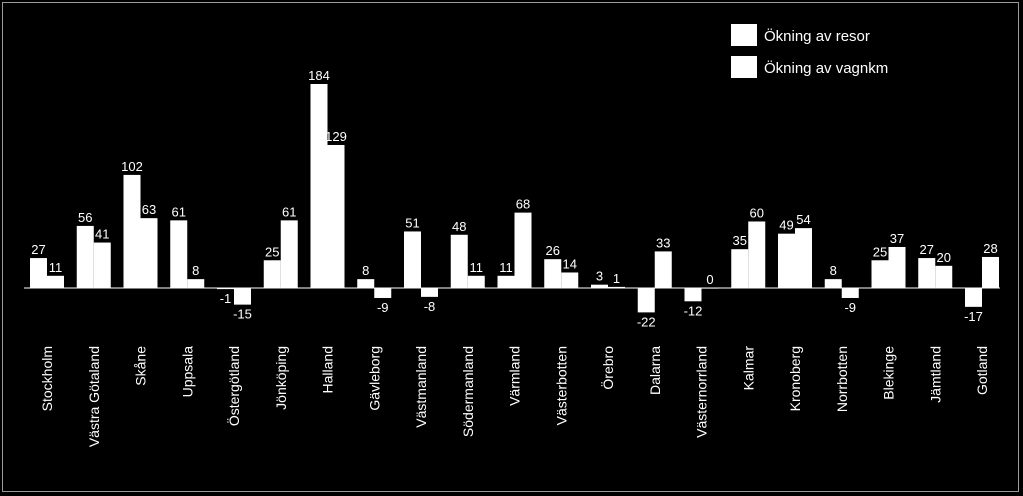 The width and height of the screenshot is (1023, 496). Describe the element at coordinates (757, 212) in the screenshot. I see `bar-vagnkm-15-label: 60` at that location.